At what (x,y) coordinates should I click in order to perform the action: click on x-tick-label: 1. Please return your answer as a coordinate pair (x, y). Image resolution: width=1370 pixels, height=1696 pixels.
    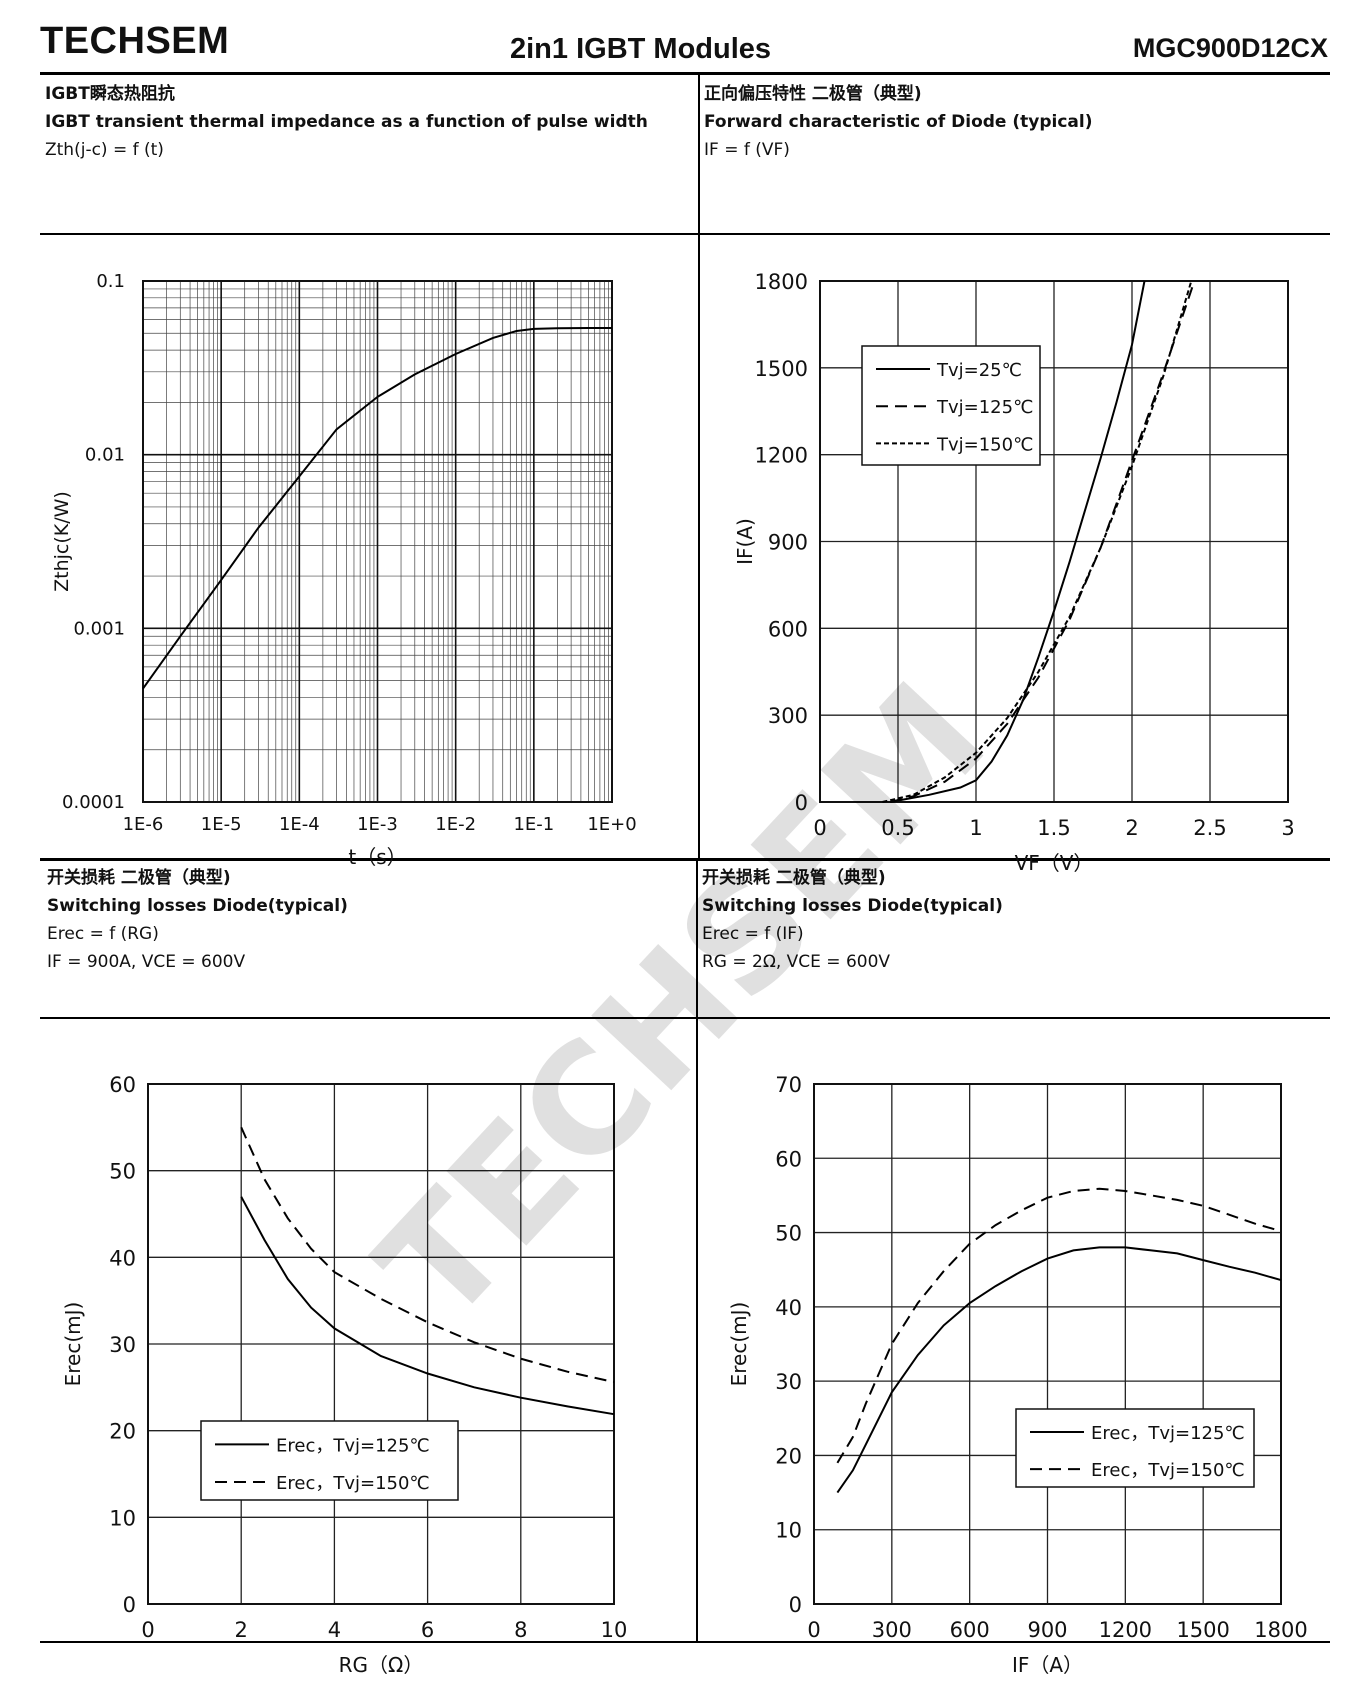
    Looking at the image, I should click on (975, 828).